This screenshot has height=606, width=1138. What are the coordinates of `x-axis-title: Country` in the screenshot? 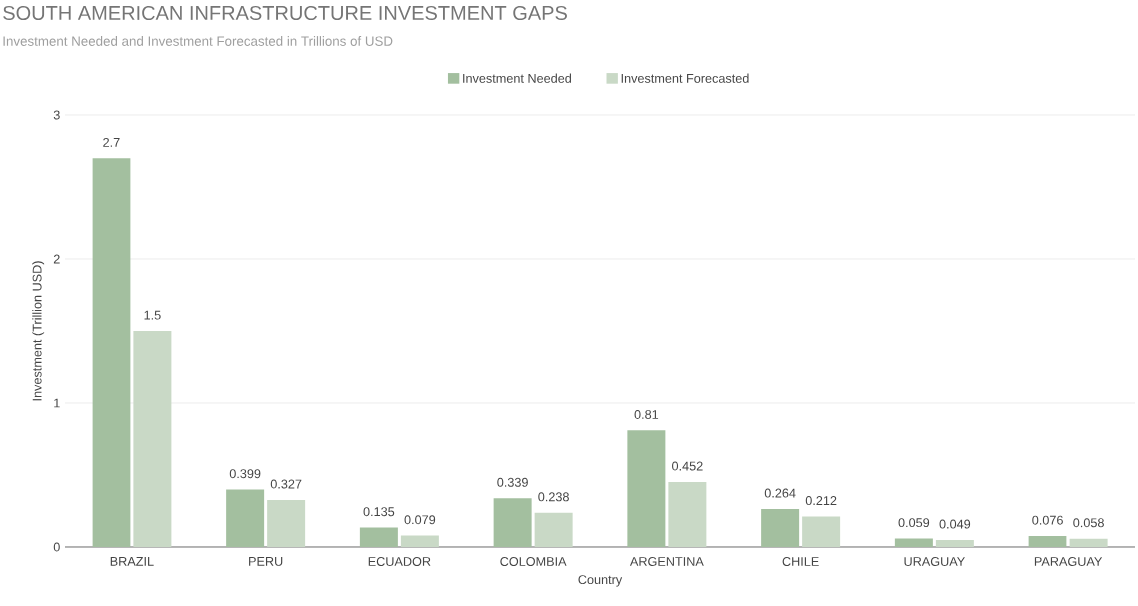 It's located at (600, 581).